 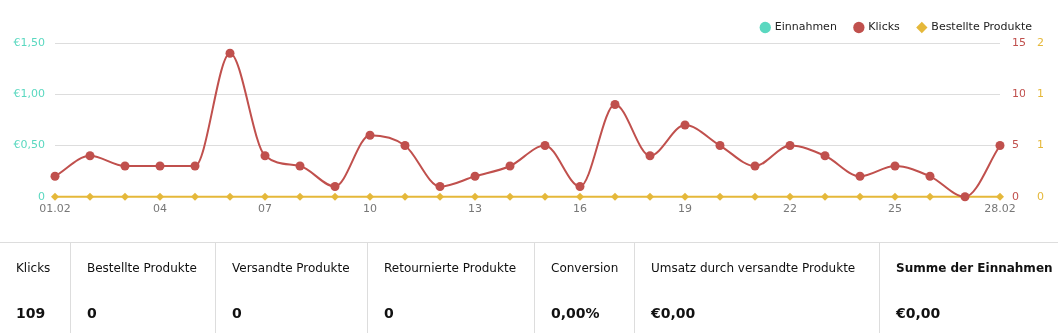 What do you see at coordinates (576, 313) in the screenshot?
I see `text: 0,00%` at bounding box center [576, 313].